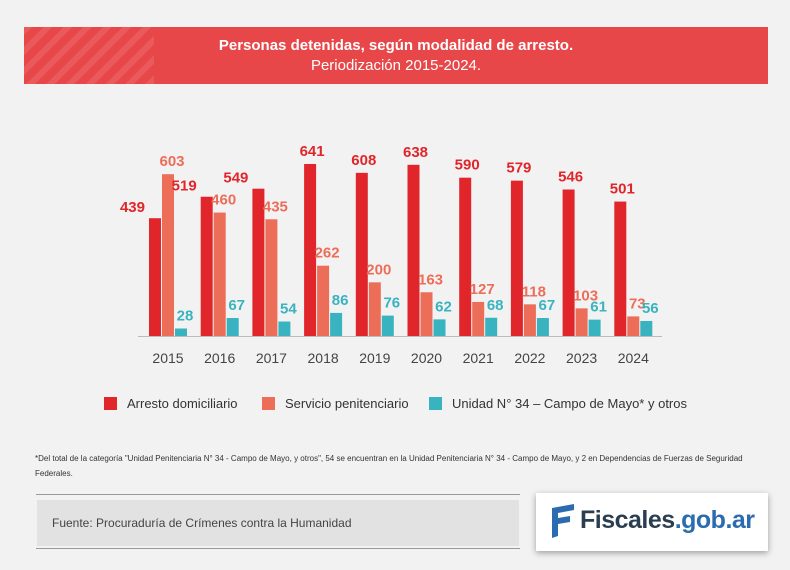 Image resolution: width=790 pixels, height=570 pixels. Describe the element at coordinates (271, 358) in the screenshot. I see `x-tick-label-2017: 2017` at that location.